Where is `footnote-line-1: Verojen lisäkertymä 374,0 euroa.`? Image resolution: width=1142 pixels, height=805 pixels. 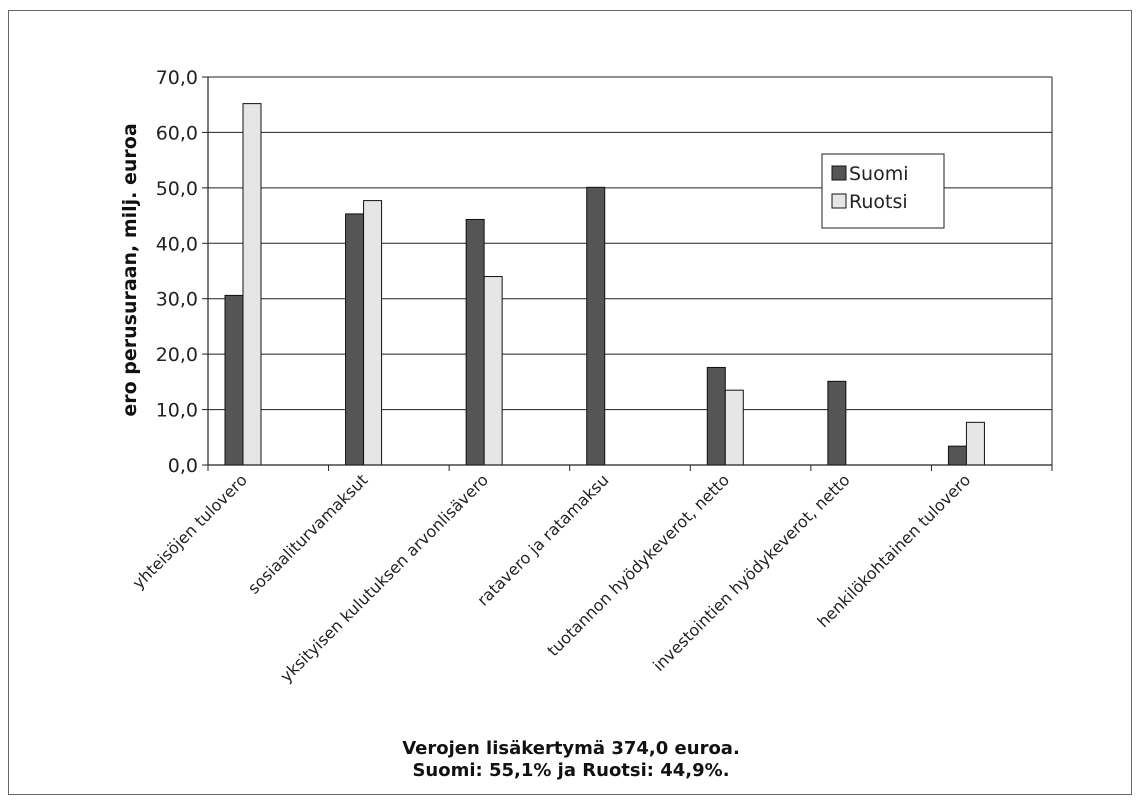
footnote-line-1: Verojen lisäkertymä 374,0 euroa. is located at coordinates (571, 748).